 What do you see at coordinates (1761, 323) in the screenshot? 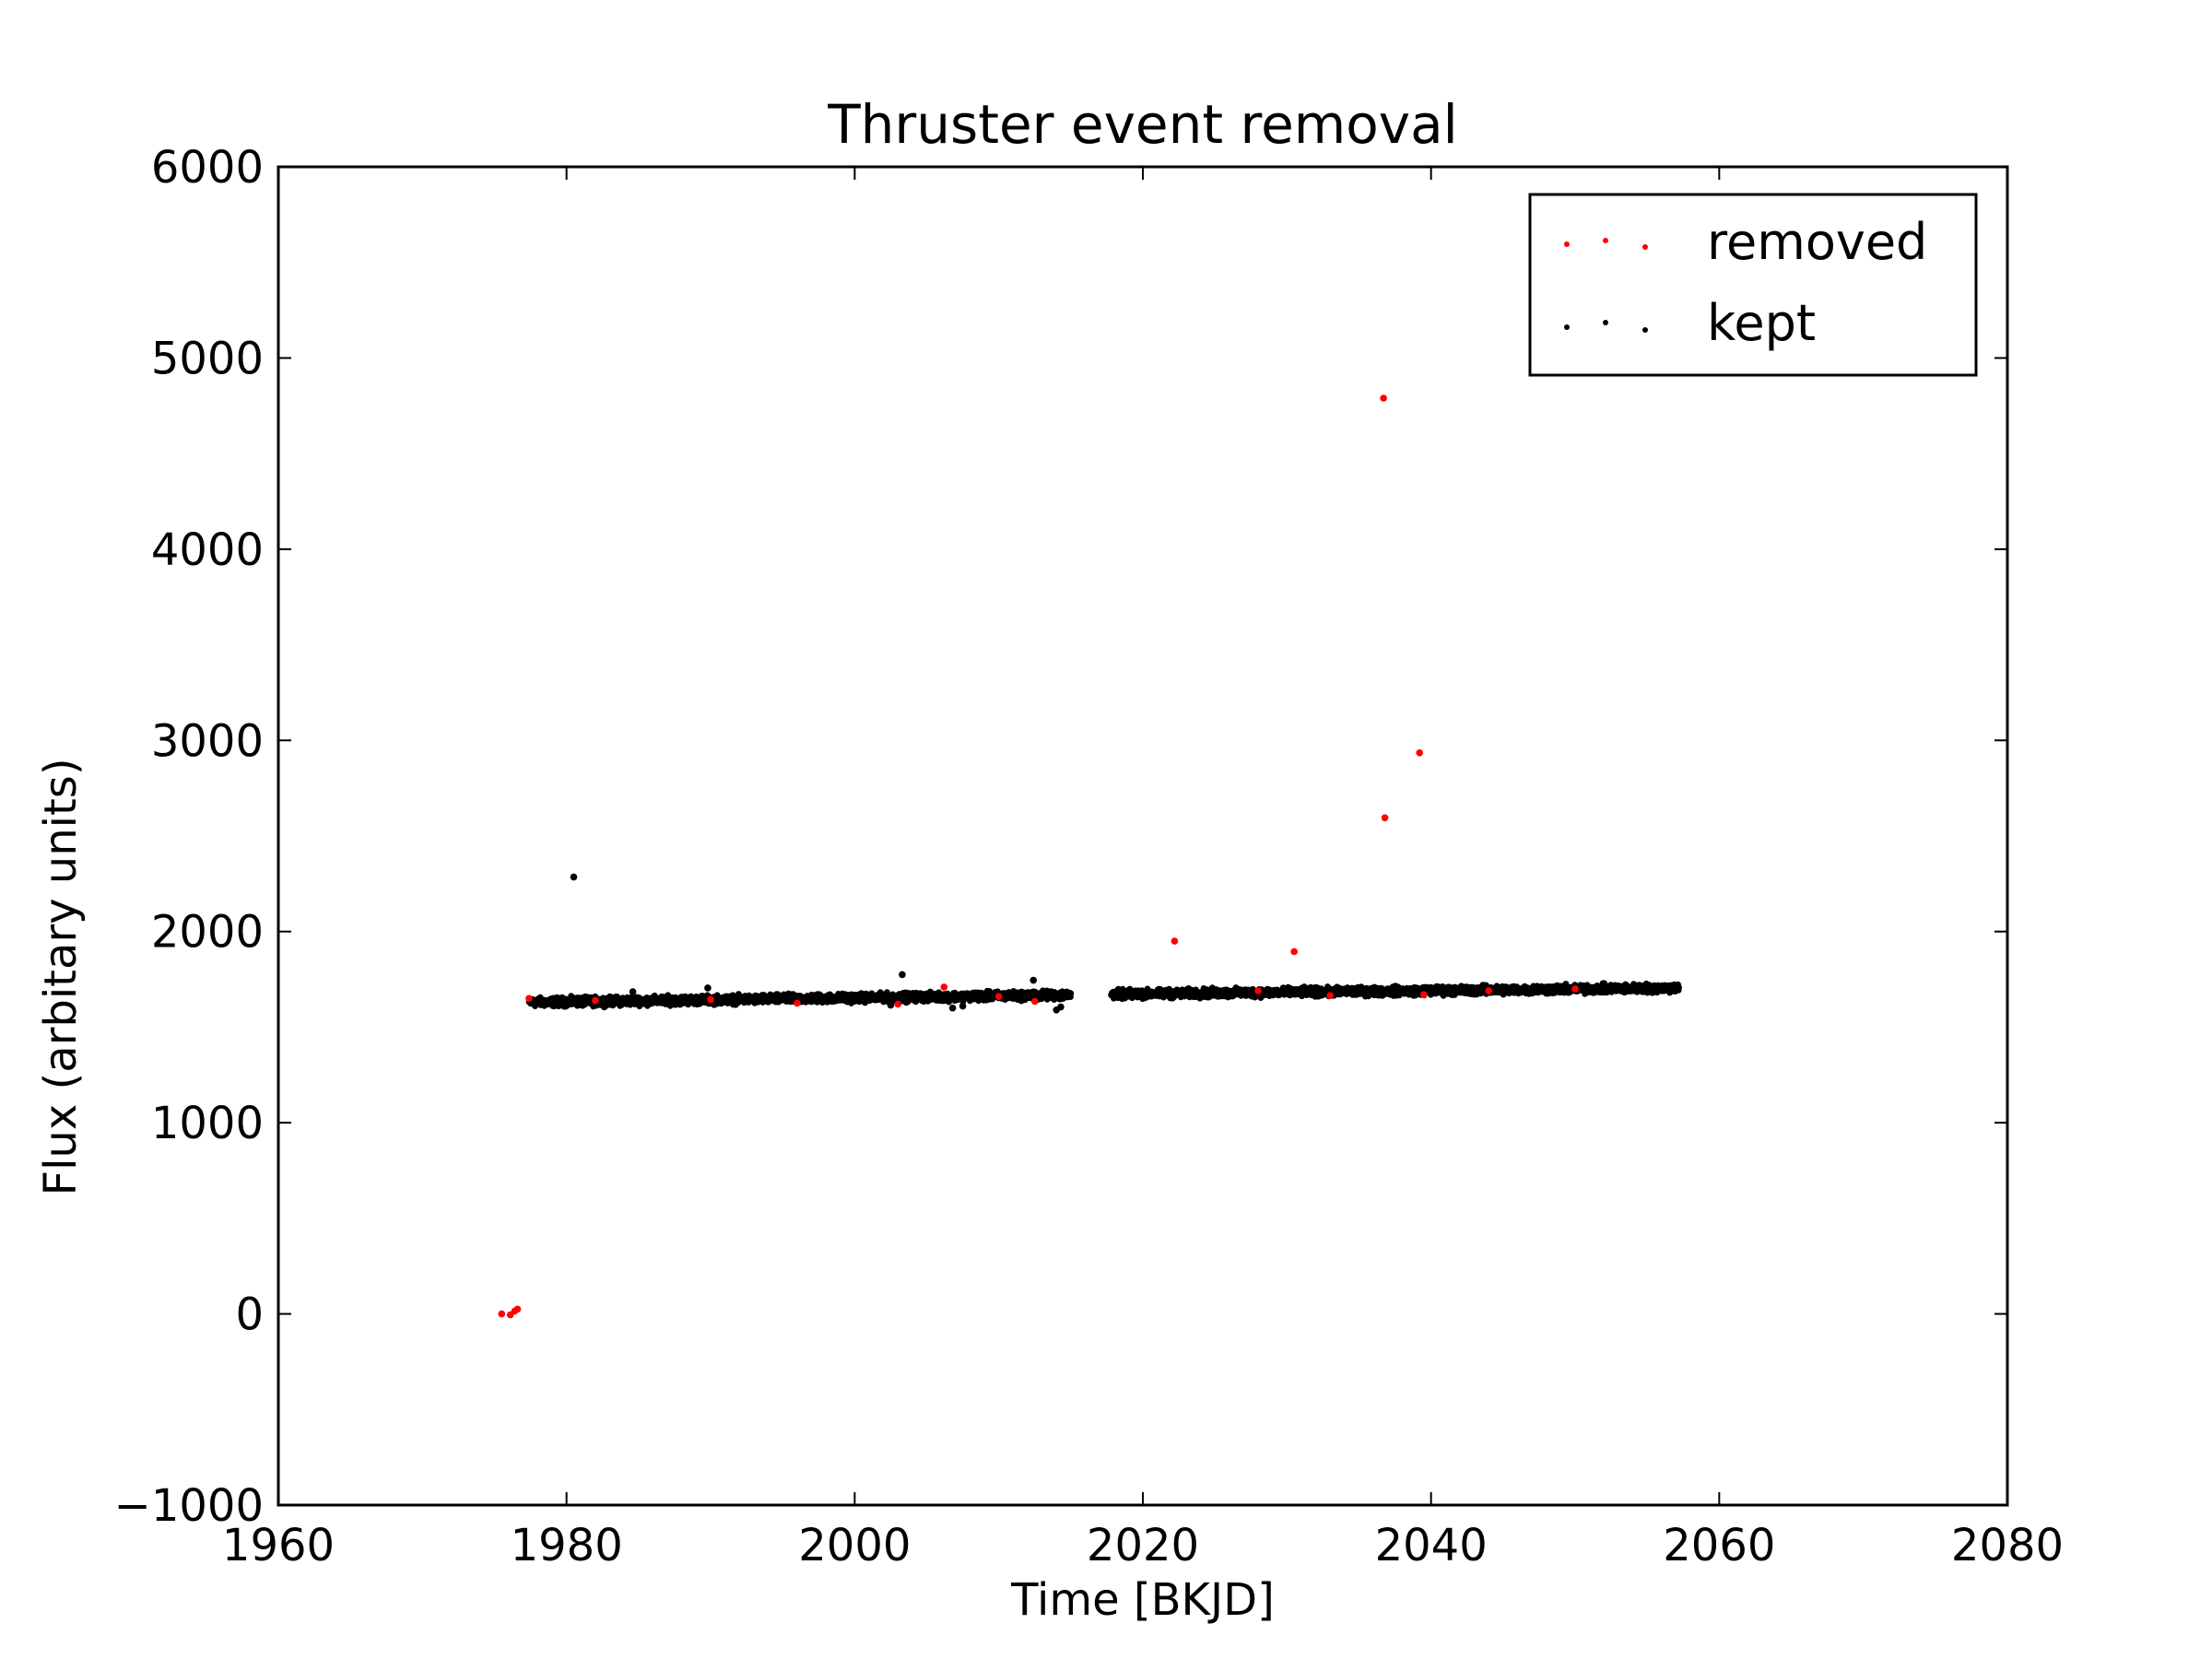
I see `legend-label-kept: kept` at bounding box center [1761, 323].